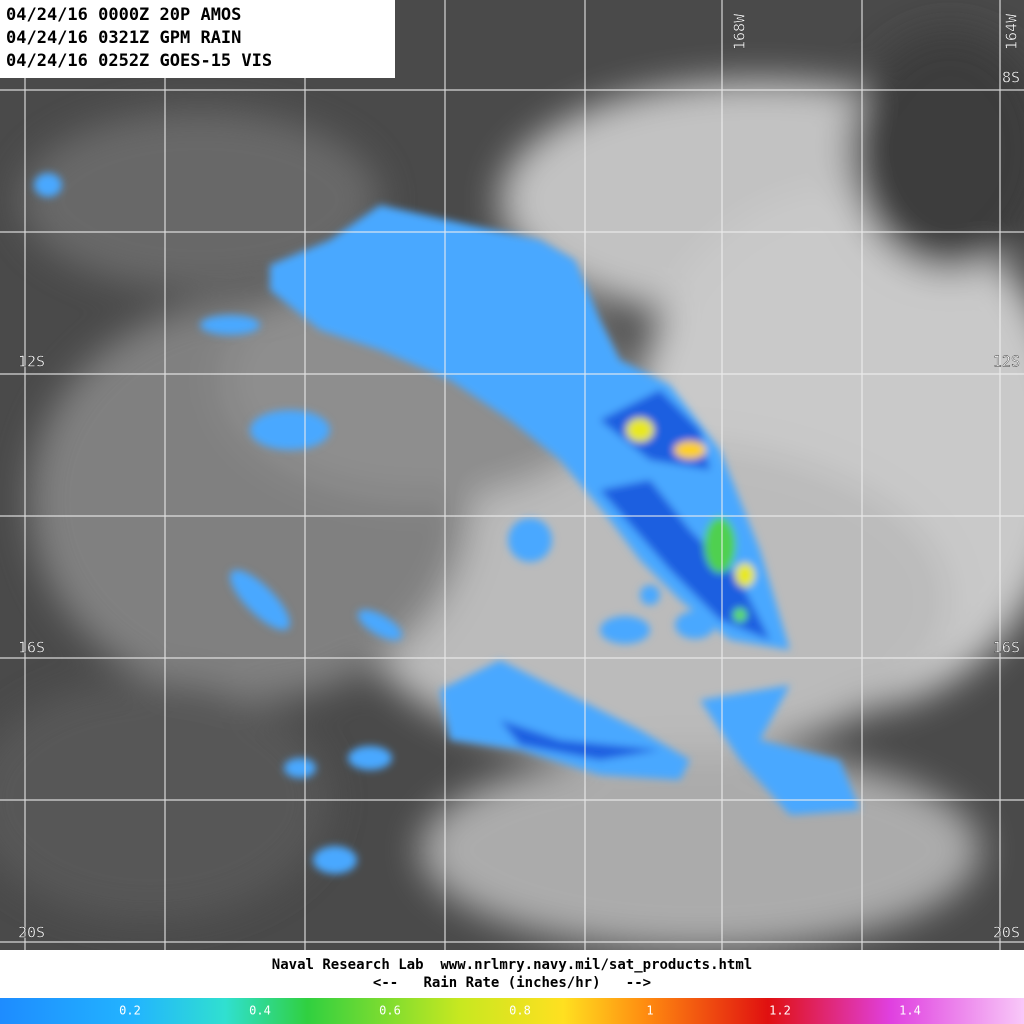 This screenshot has height=1024, width=1024. Describe the element at coordinates (512, 974) in the screenshot. I see `footer` at that location.